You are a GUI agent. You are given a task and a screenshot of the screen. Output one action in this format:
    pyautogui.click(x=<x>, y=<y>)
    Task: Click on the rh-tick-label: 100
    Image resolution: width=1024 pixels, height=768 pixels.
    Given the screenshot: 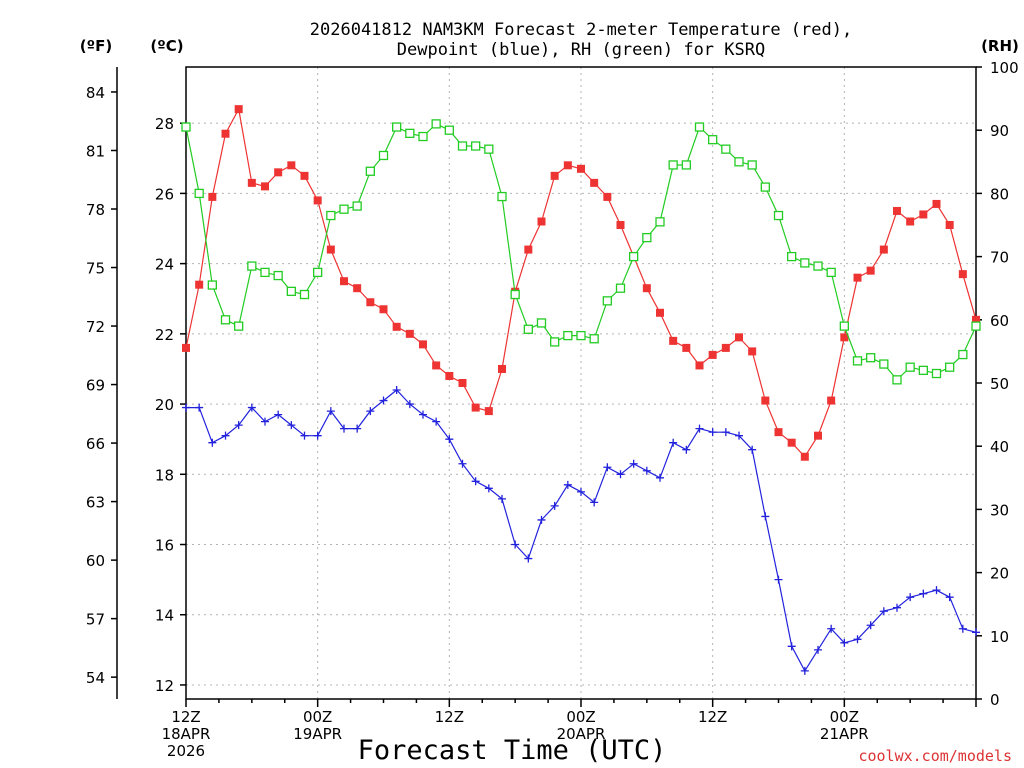 What is the action you would take?
    pyautogui.click(x=1004, y=68)
    